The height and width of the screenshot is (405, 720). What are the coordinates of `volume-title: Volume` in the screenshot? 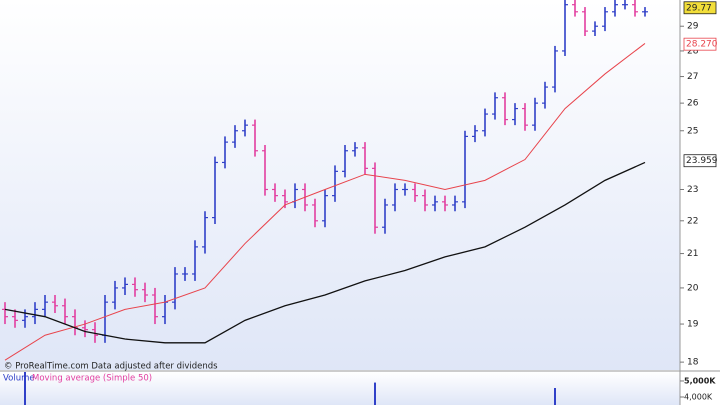 It's located at (19, 379).